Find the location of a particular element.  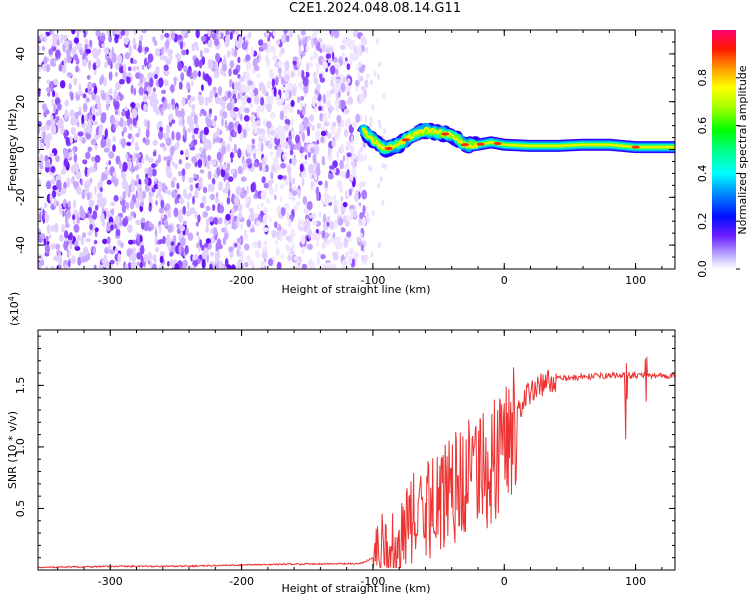

heatmap-y-tick-label: 0 is located at coordinates (20, 149).